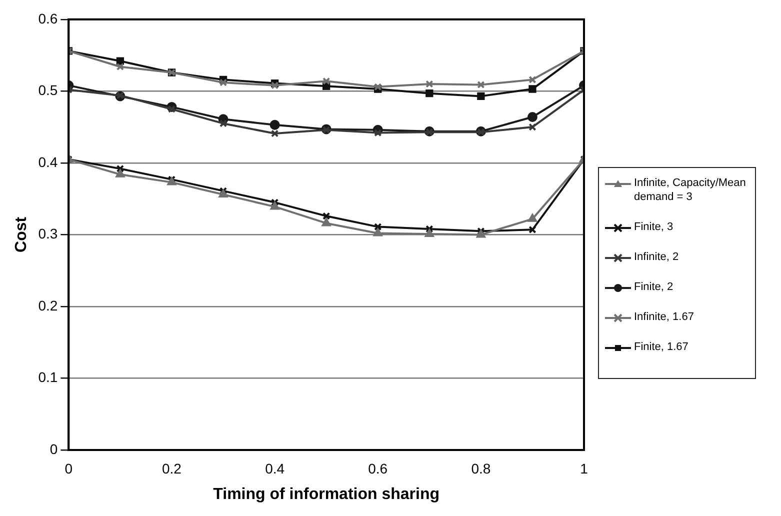 The width and height of the screenshot is (781, 516). Describe the element at coordinates (654, 287) in the screenshot. I see `legend-label: Finite, 2` at that location.